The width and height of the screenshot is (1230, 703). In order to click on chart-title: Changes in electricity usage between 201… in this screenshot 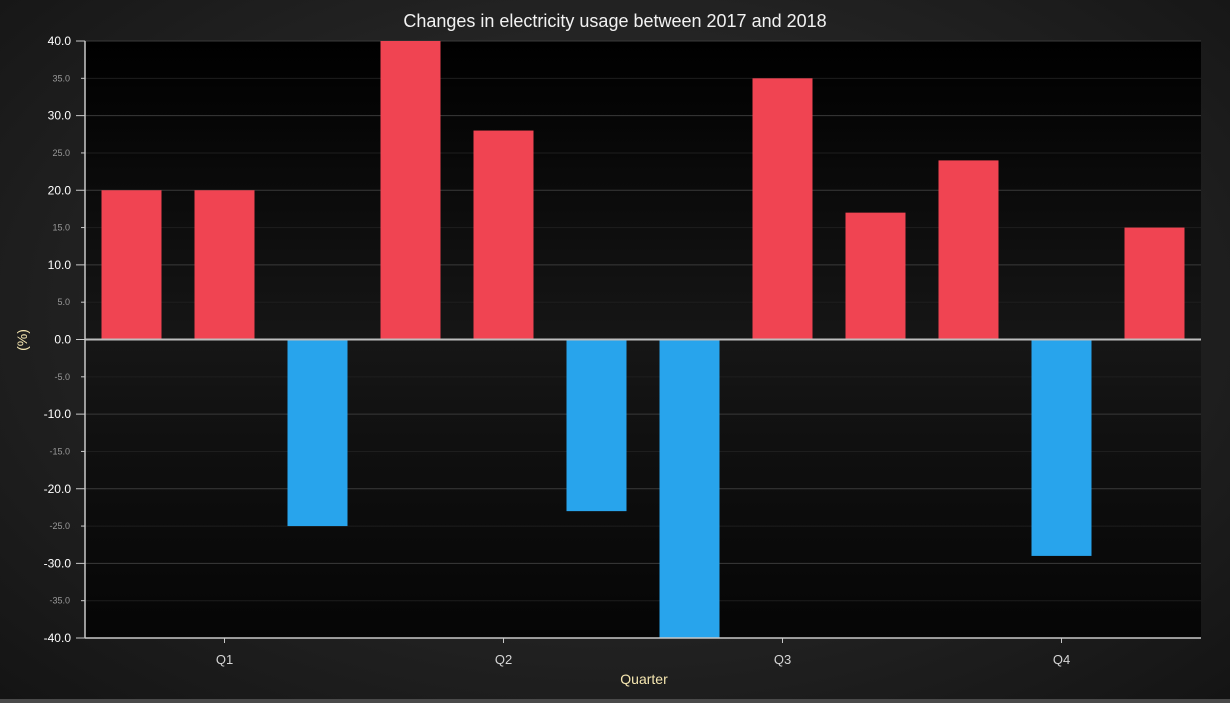, I will do `click(614, 21)`.